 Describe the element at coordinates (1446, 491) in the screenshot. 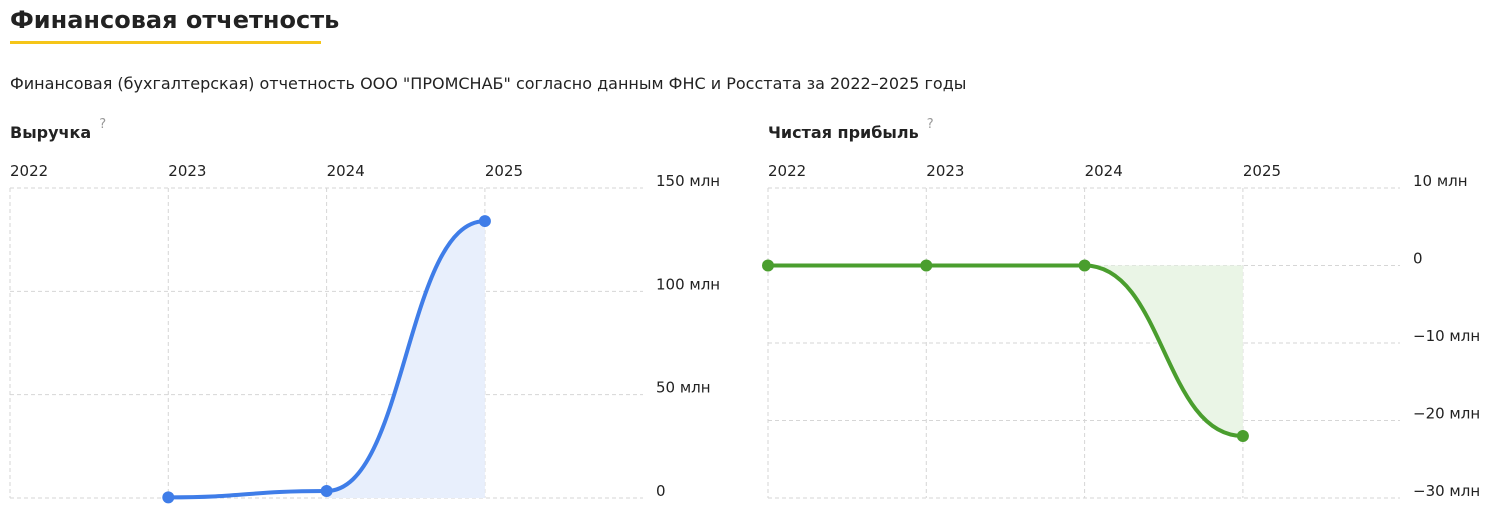

I see `y-tick-label: −30 млн` at that location.